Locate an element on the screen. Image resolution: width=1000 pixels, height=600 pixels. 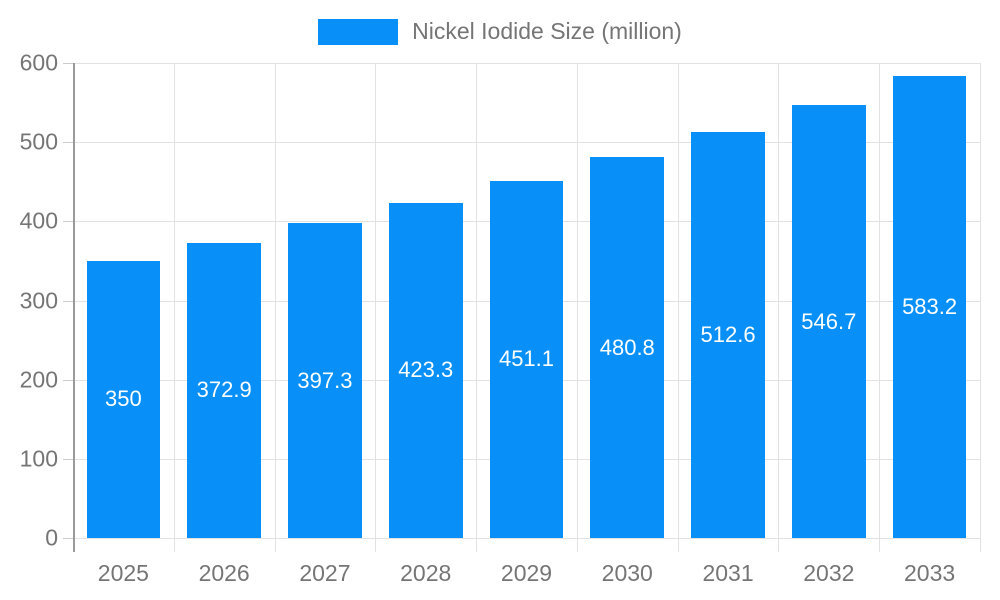
bar-value-label: 451.1 is located at coordinates (526, 359).